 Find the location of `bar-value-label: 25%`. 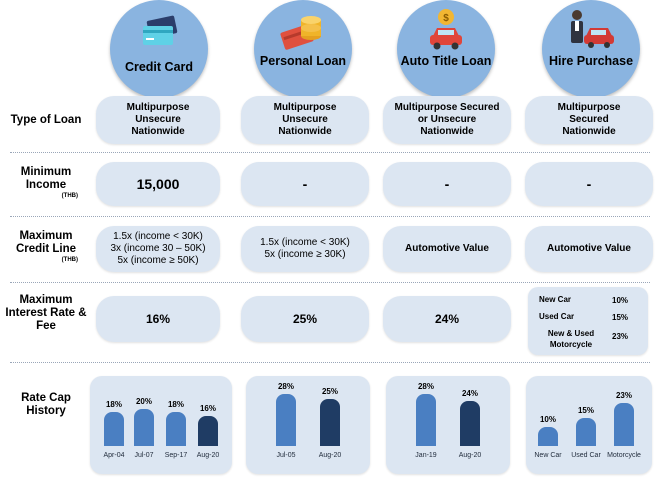

bar-value-label: 25% is located at coordinates (329, 391).